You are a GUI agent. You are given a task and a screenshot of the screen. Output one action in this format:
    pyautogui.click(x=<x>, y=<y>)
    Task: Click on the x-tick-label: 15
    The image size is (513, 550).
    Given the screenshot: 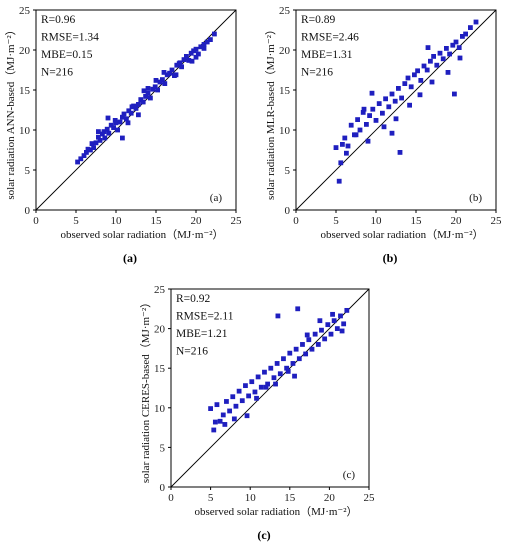 What is the action you would take?
    pyautogui.click(x=290, y=498)
    